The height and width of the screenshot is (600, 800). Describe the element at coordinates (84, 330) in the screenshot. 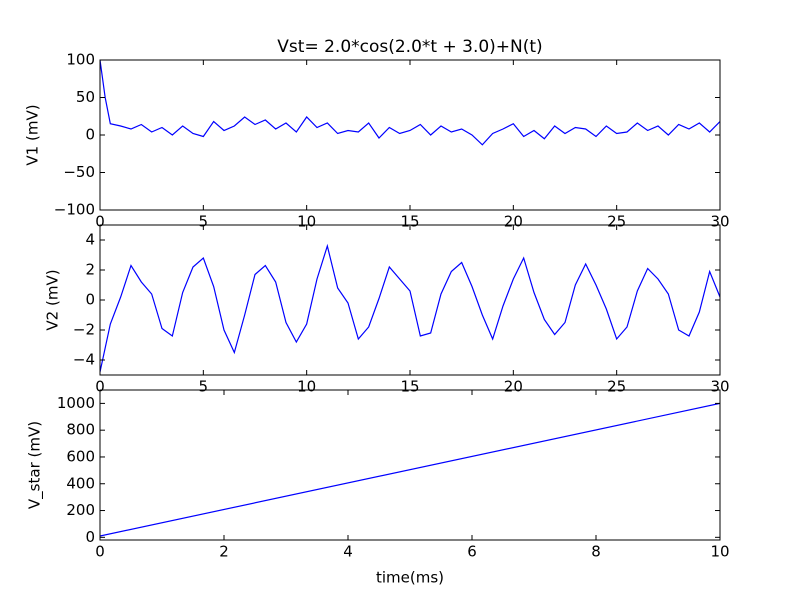

I see `y-tick-label: −2` at that location.